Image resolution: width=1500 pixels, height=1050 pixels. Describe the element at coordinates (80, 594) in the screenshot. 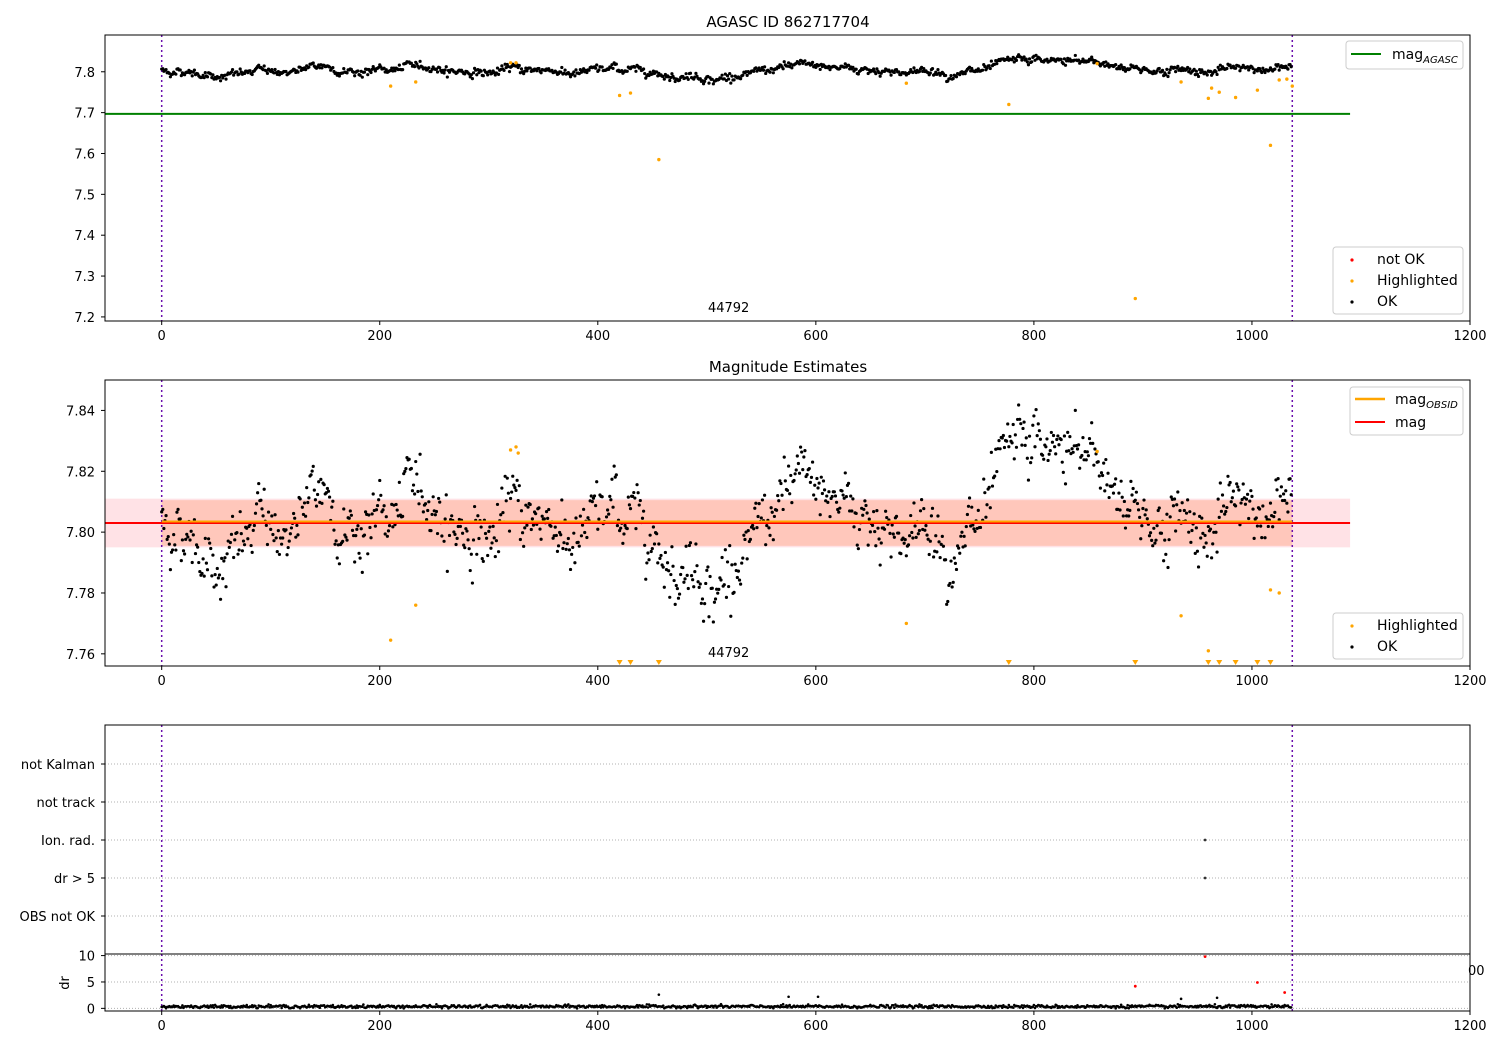

I see `y-tick-label: 7.78` at that location.